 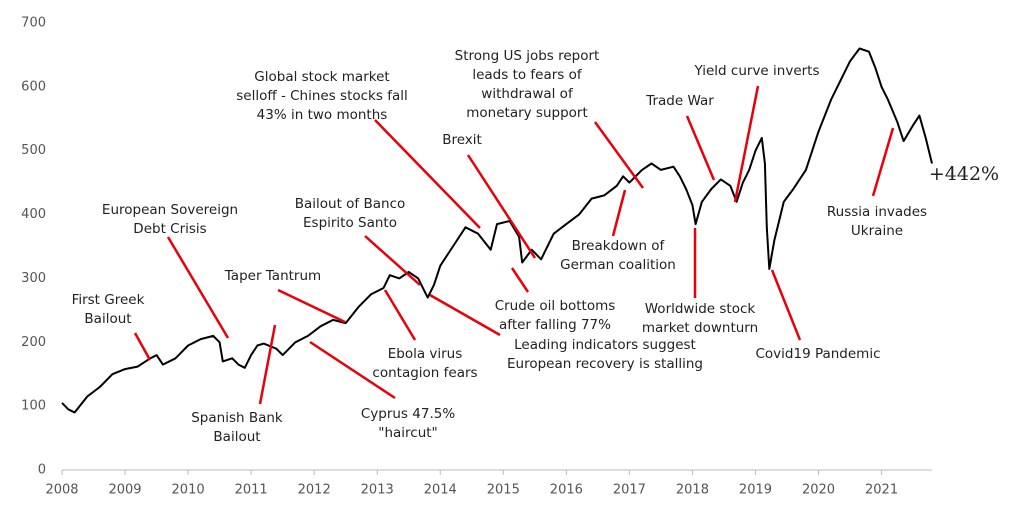 I want to click on y-tick-label: 600, so click(x=33, y=86).